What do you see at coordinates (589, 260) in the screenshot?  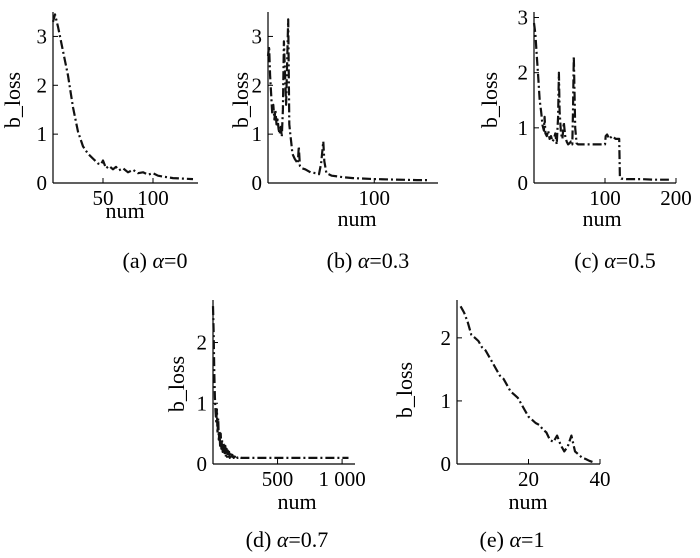 I see `caption-prefix: (c)` at bounding box center [589, 260].